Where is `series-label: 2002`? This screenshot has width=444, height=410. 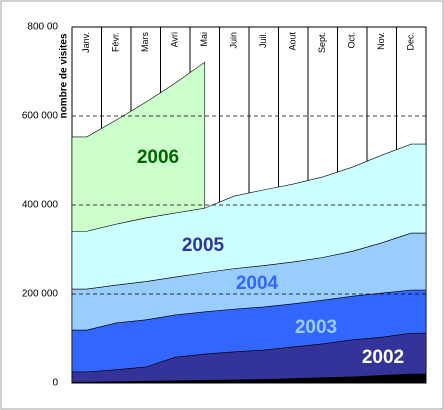 series-label: 2002 is located at coordinates (383, 357).